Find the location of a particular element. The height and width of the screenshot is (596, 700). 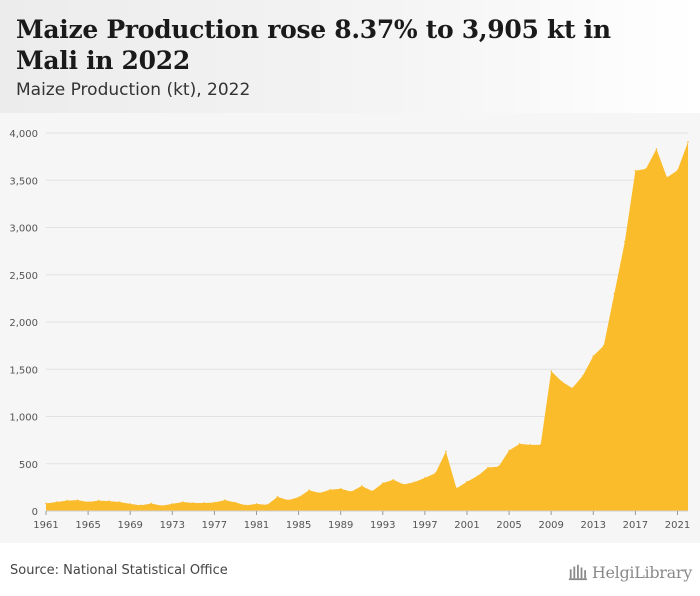

y-tick-label: 4,000 is located at coordinates (23, 134).